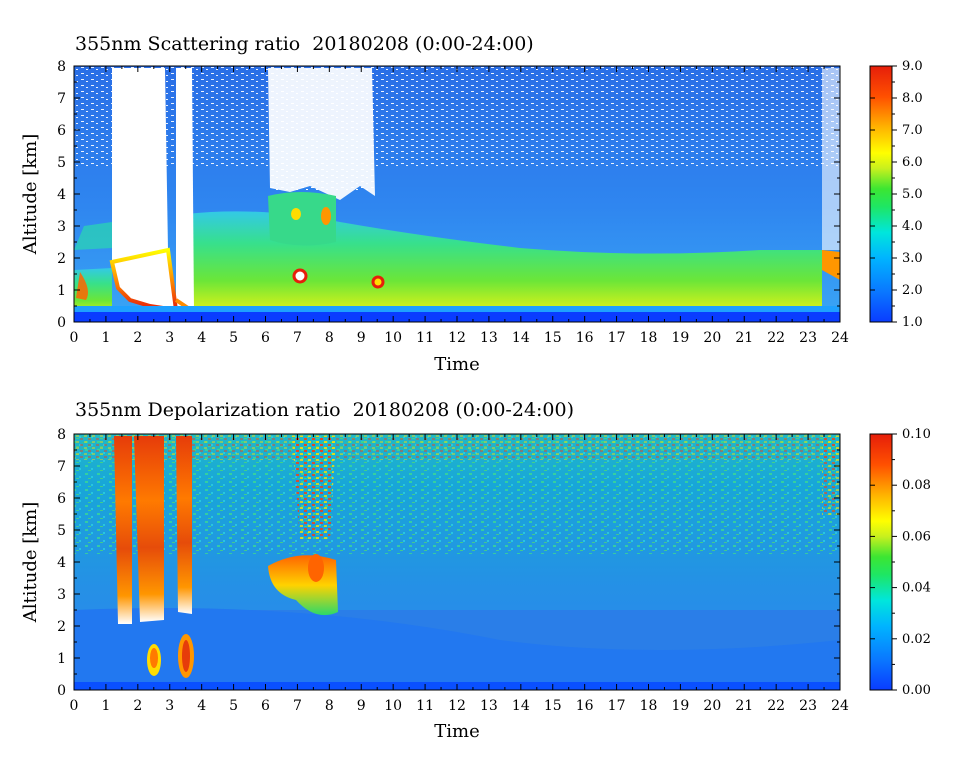  What do you see at coordinates (900, 562) in the screenshot?
I see `colorbar: 0.00 0.02 0.04 0.06 0.08 0.10` at bounding box center [900, 562].